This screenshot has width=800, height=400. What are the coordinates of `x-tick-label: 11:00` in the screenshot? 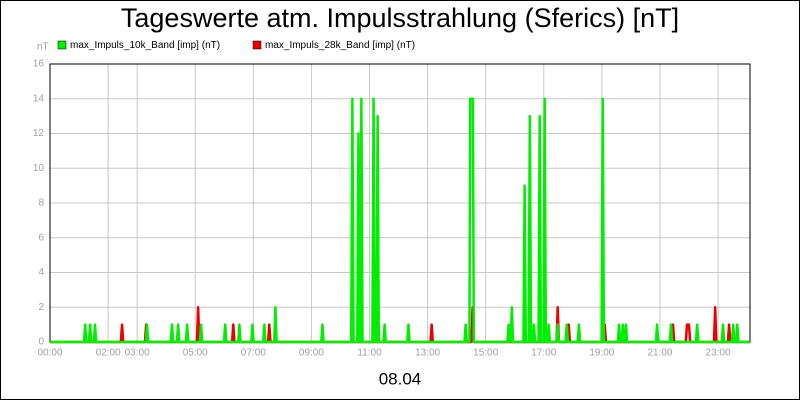 It's located at (369, 353).